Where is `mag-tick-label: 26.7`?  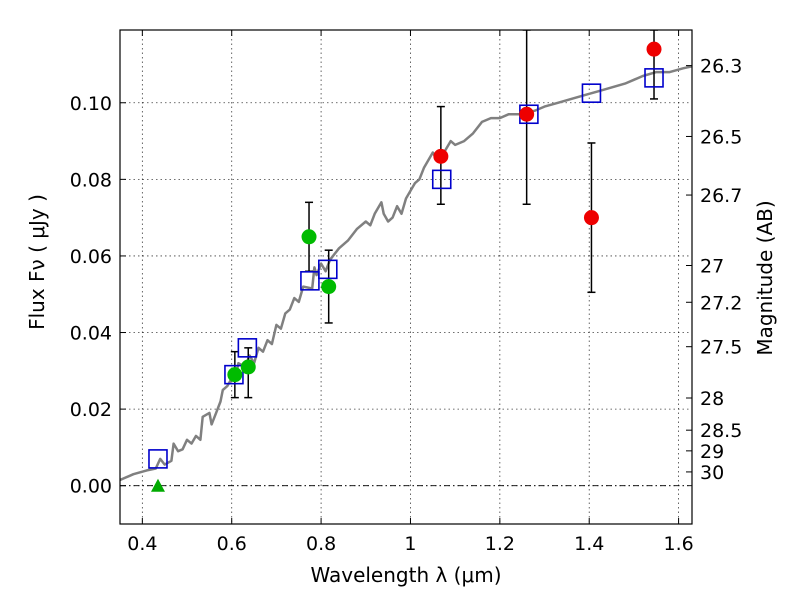 mag-tick-label: 26.7 is located at coordinates (721, 196).